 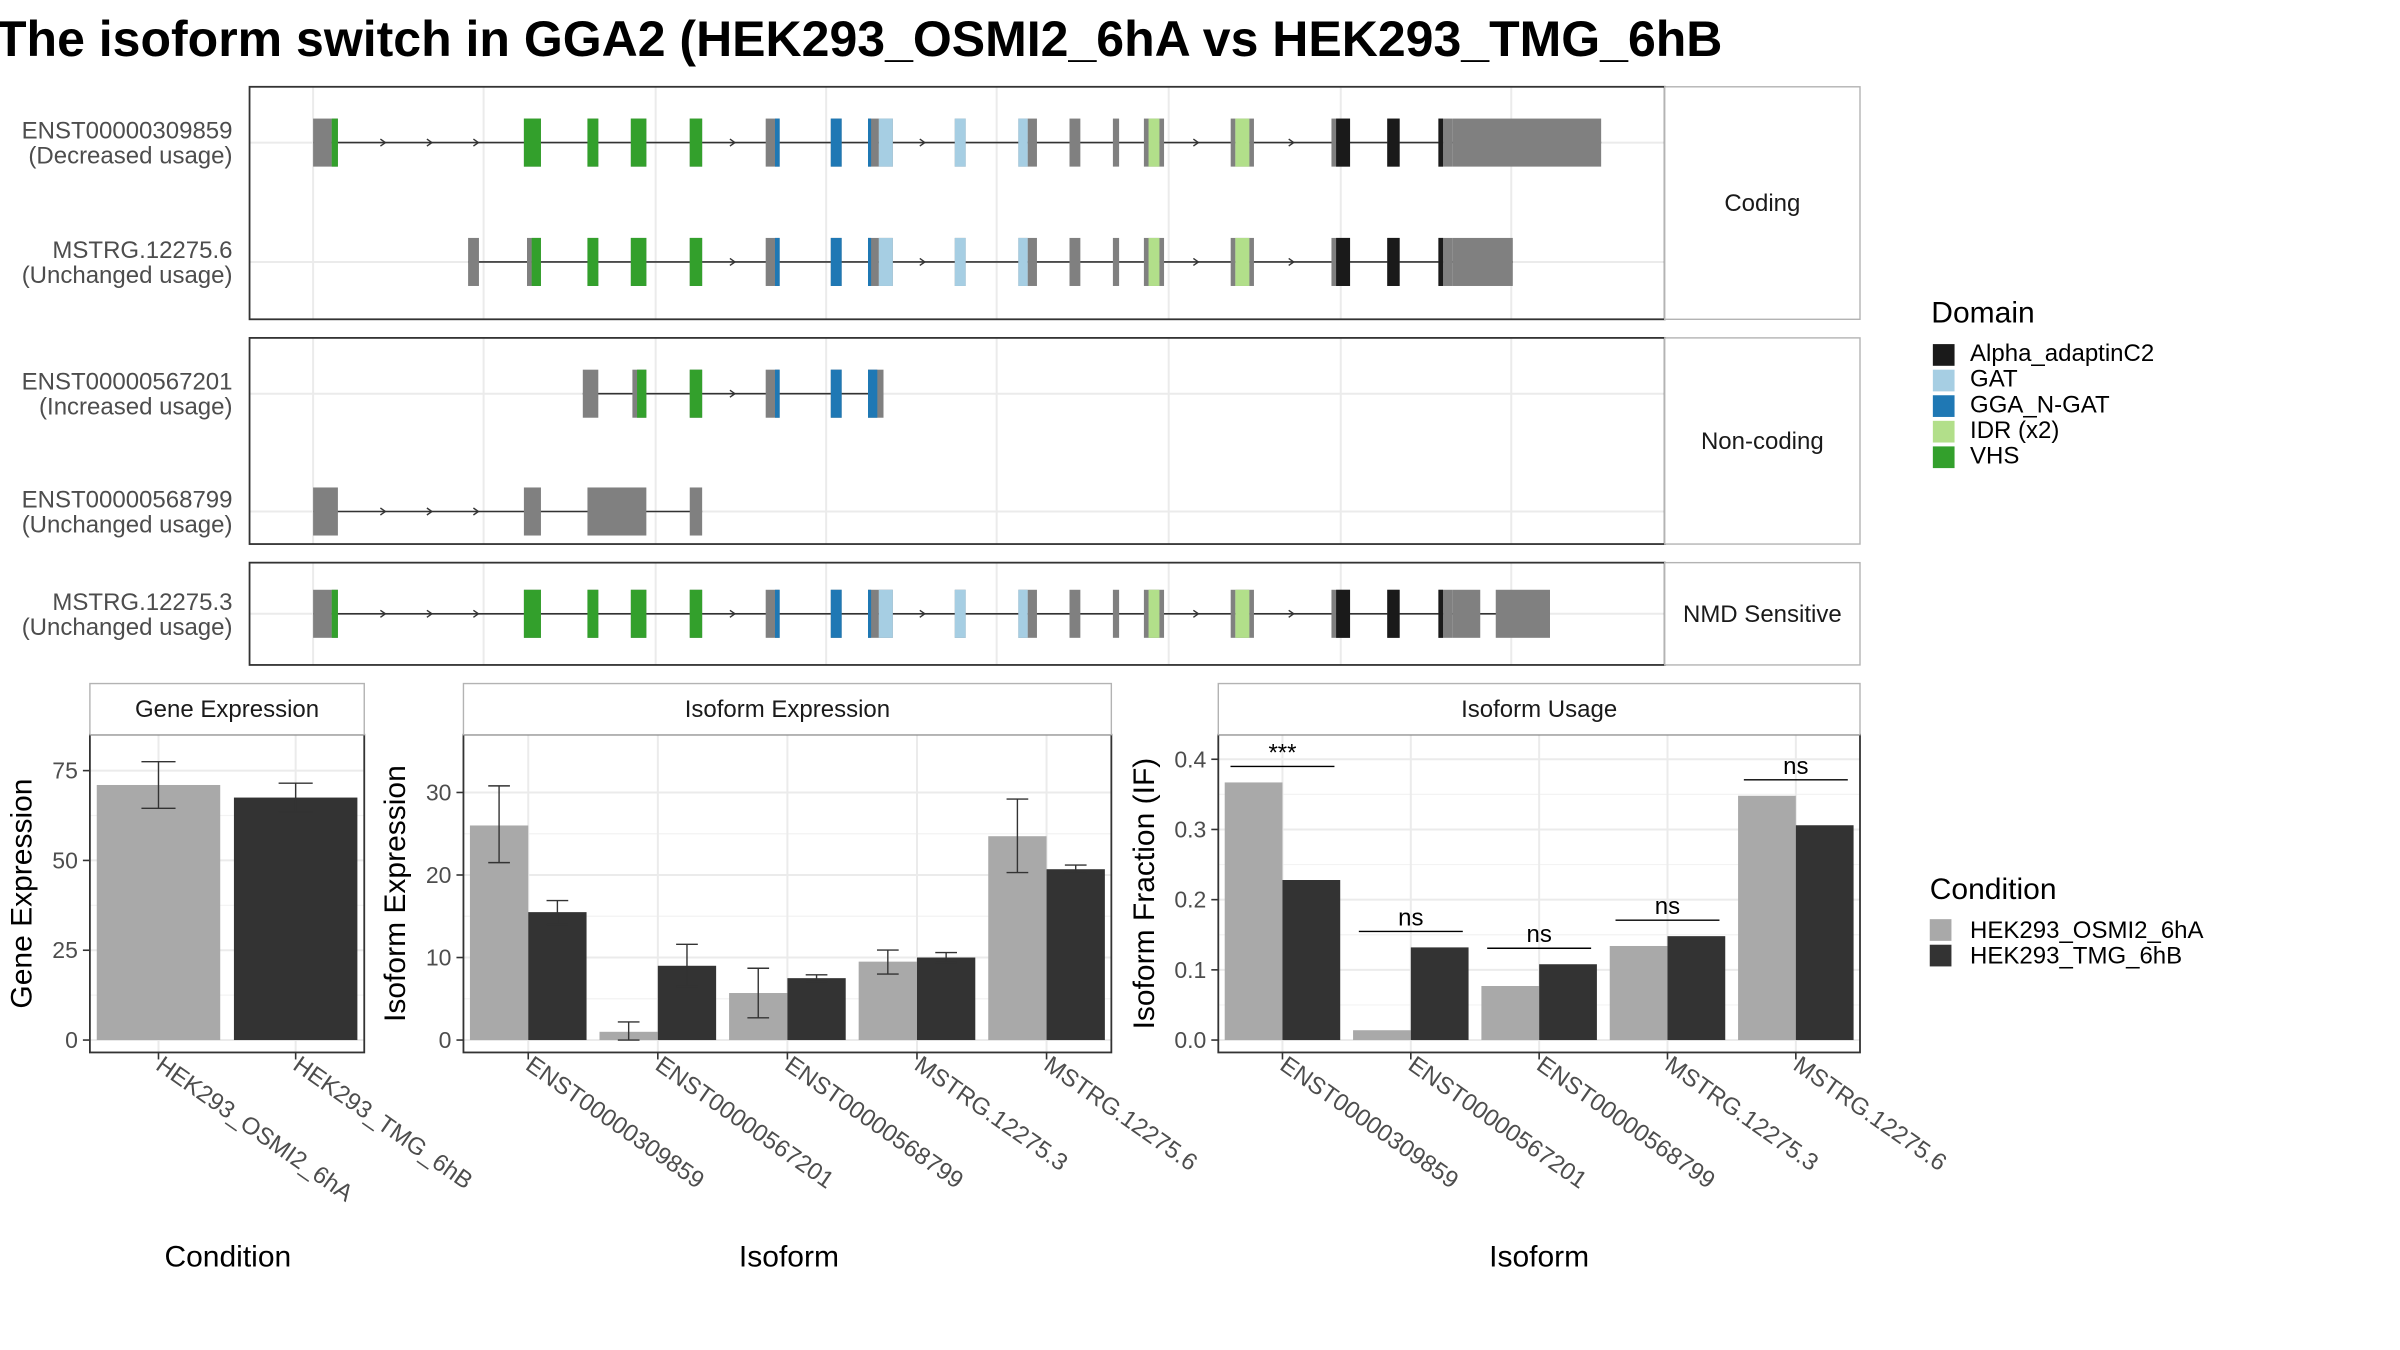 I want to click on y-tick-label: 0.0, so click(x=1190, y=1040).